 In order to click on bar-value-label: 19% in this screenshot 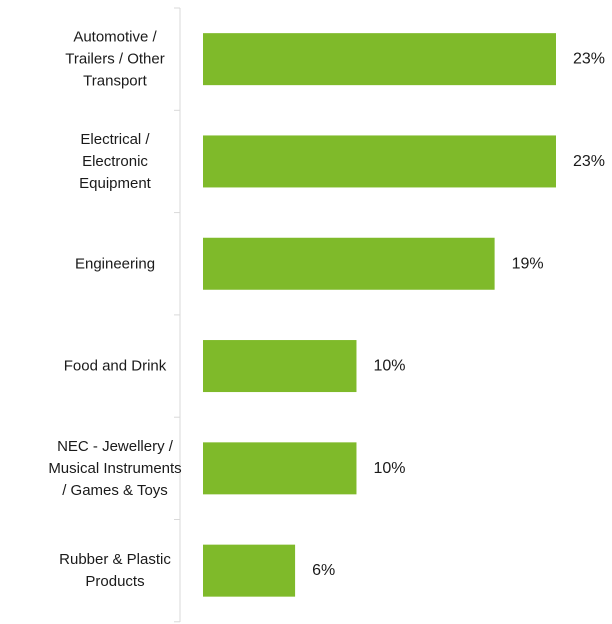, I will do `click(528, 263)`.